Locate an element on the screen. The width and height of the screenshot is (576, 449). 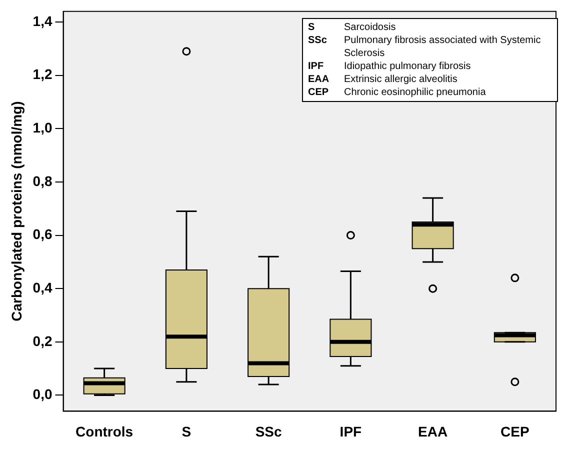
text: CEP Chronic eosinophilic pneumonia is located at coordinates (397, 92).